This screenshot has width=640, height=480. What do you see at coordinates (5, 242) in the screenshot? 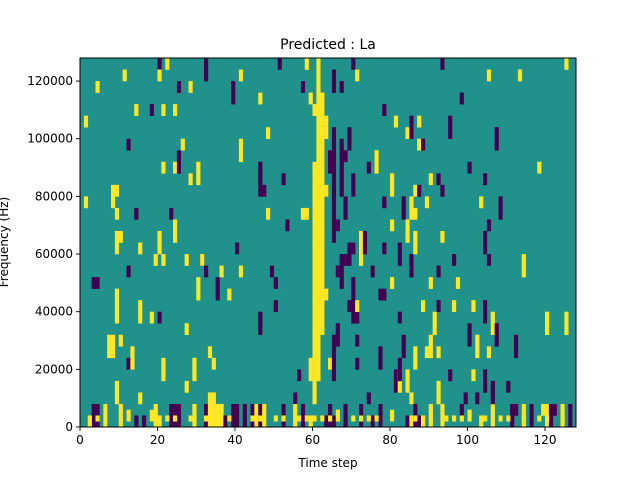
I see `y-axis-label: Frequency (Hz)` at bounding box center [5, 242].